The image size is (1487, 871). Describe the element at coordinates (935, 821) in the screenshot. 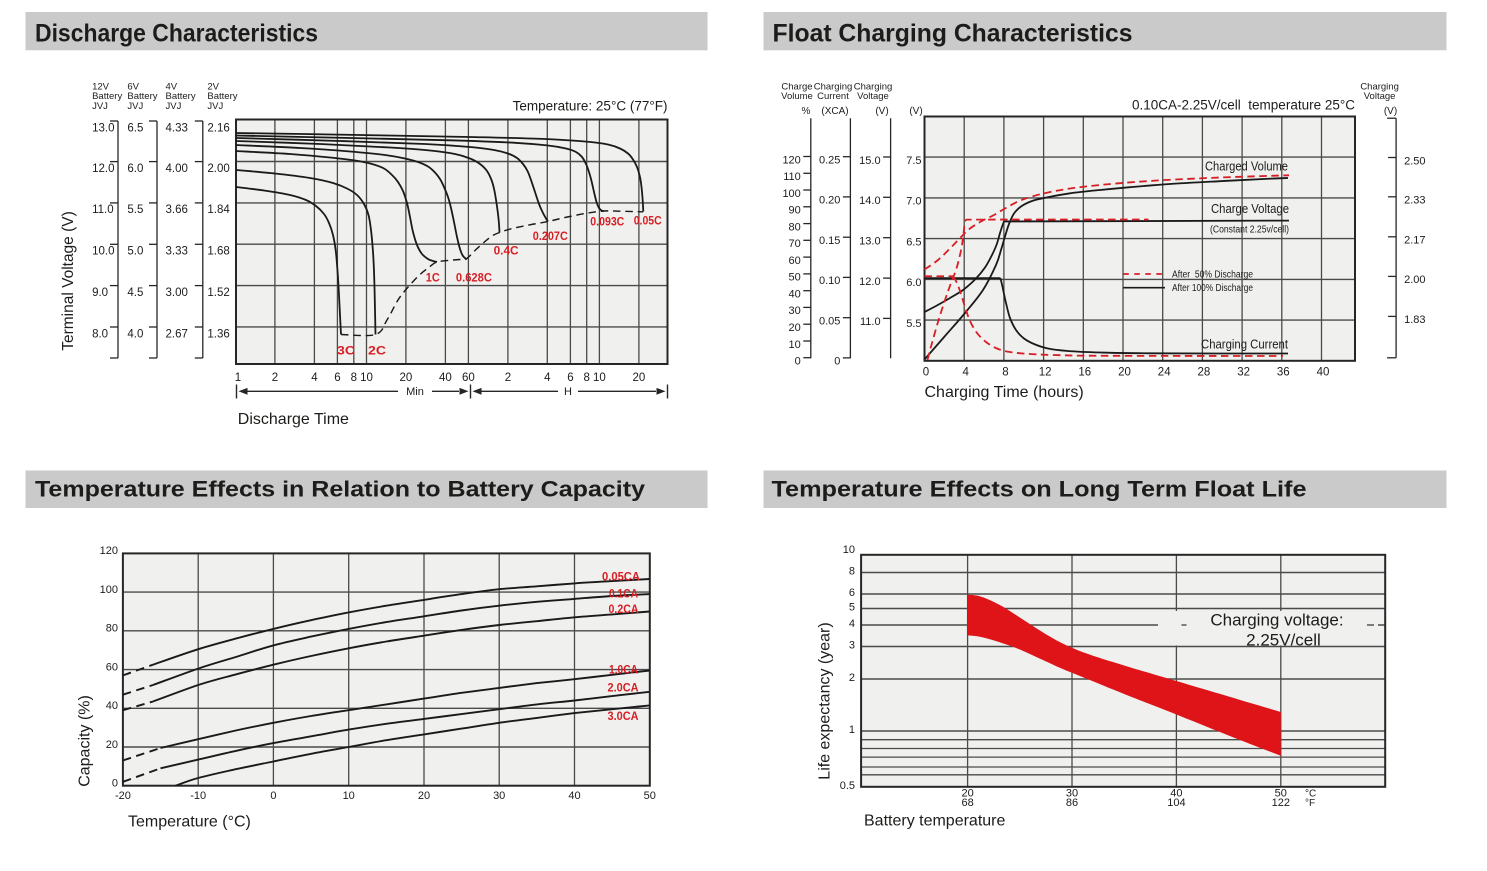

I see `svg-text: Battery temperature` at that location.